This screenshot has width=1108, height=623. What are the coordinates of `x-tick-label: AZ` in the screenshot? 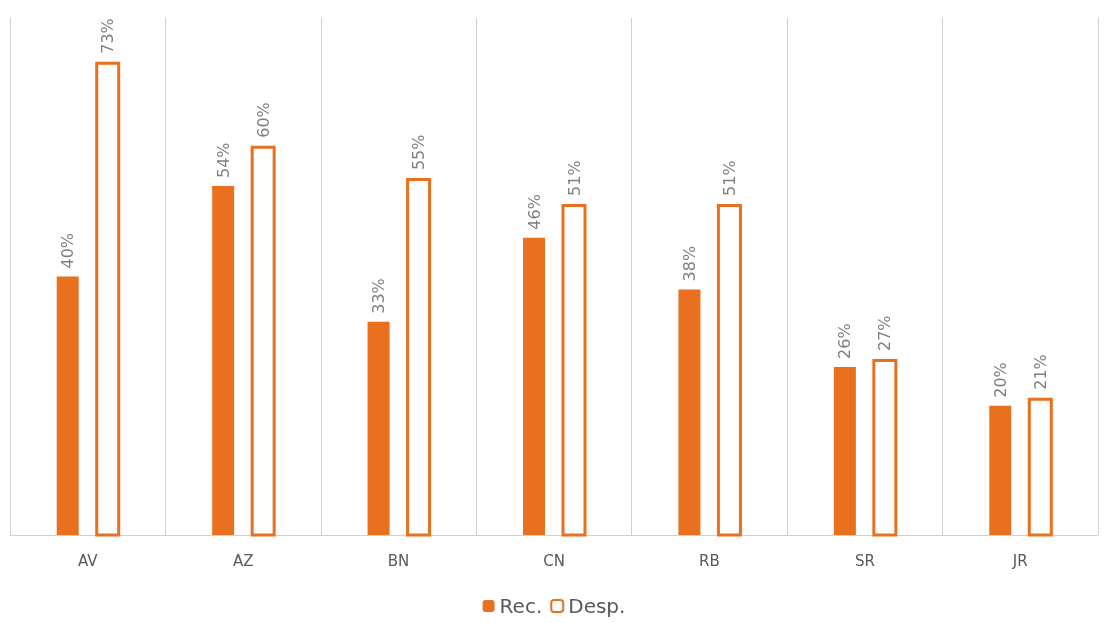 It's located at (243, 560).